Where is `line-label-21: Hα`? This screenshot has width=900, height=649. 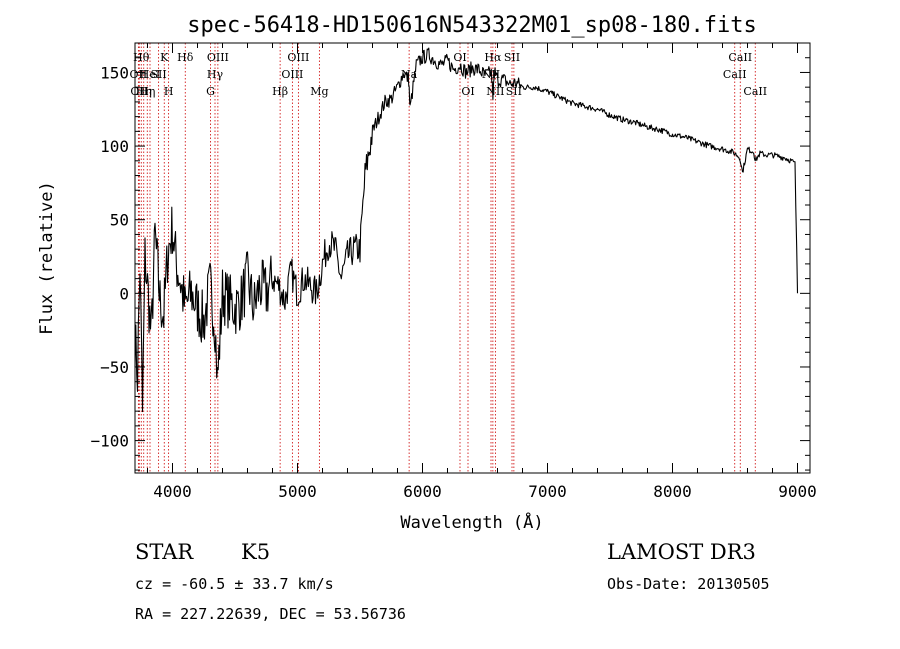 line-label-21: Hα is located at coordinates (493, 57).